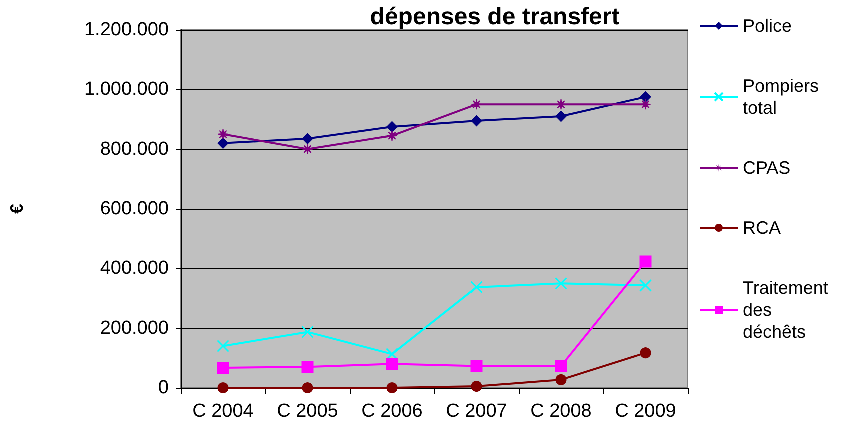 The width and height of the screenshot is (850, 439). Describe the element at coordinates (126, 89) in the screenshot. I see `y-tick-label: 1.000.000` at that location.